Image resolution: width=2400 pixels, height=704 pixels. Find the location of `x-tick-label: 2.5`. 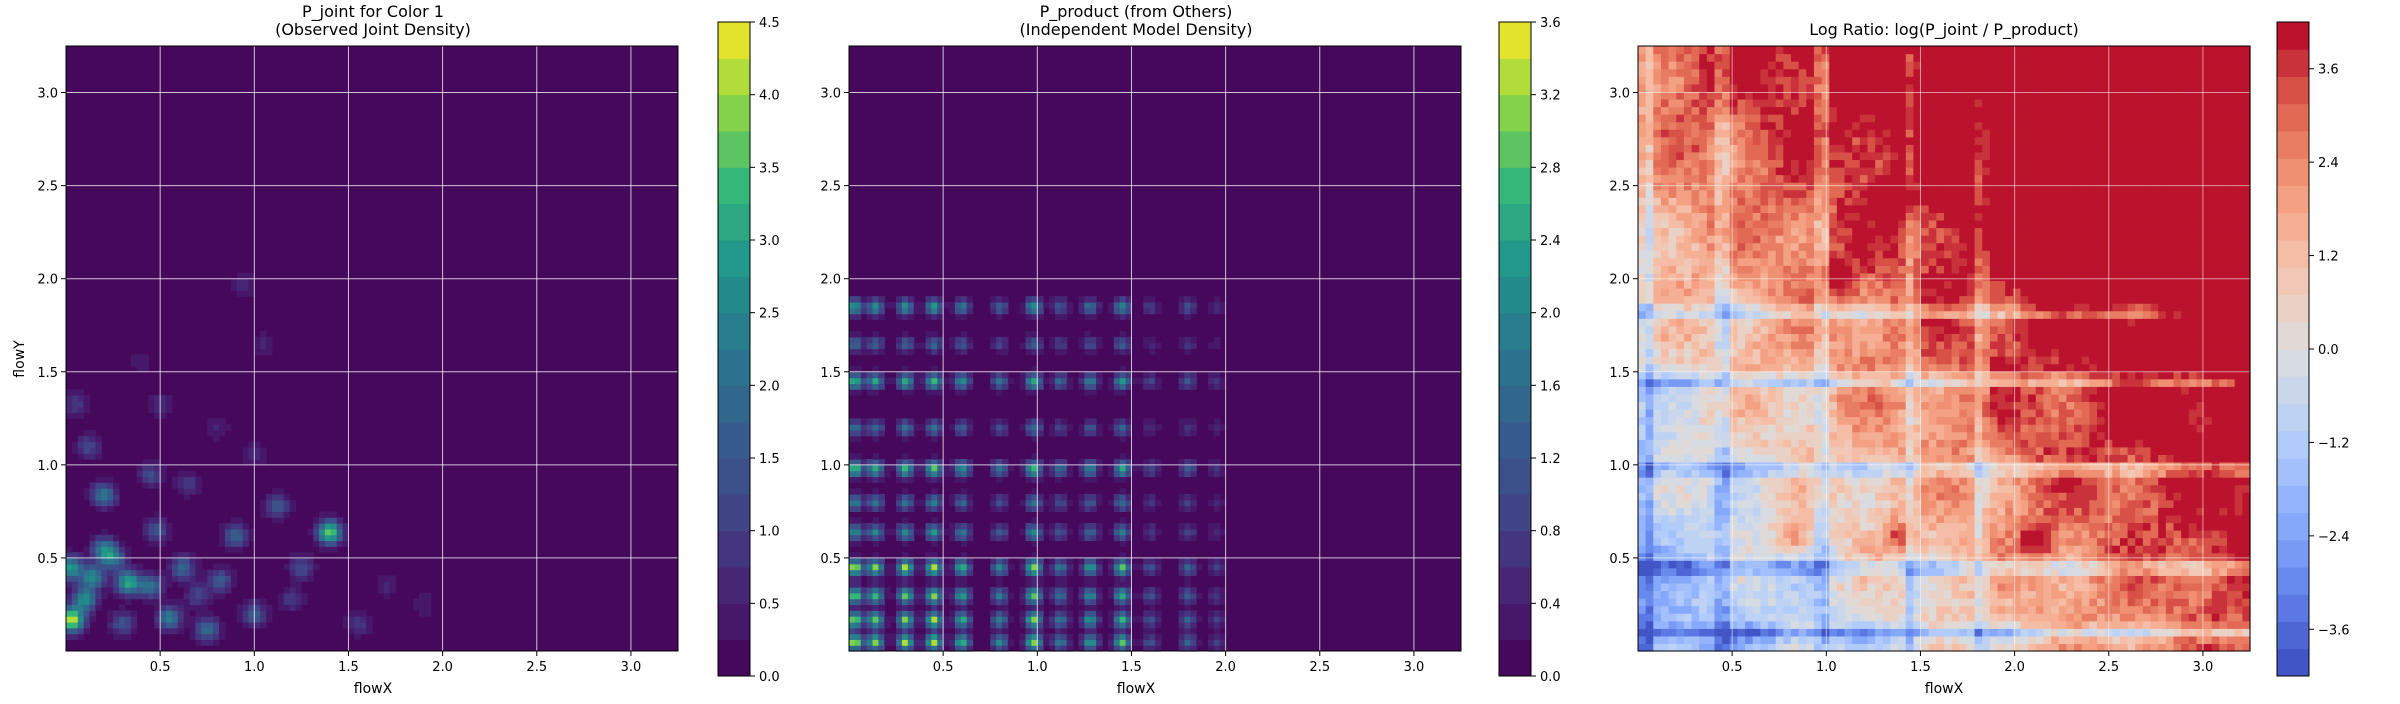

x-tick-label: 2.5 is located at coordinates (1319, 667).